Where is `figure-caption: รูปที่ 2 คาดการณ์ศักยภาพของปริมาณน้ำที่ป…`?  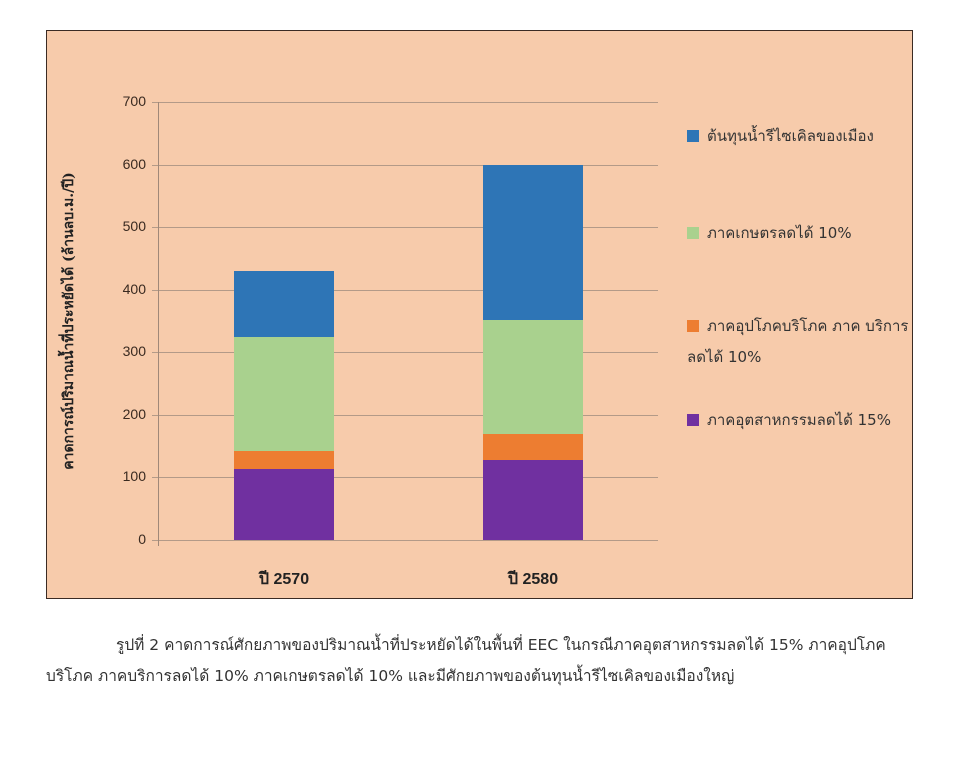
figure-caption: รูปที่ 2 คาดการณ์ศักยภาพของปริมาณน้ำที่ป… is located at coordinates (481, 661).